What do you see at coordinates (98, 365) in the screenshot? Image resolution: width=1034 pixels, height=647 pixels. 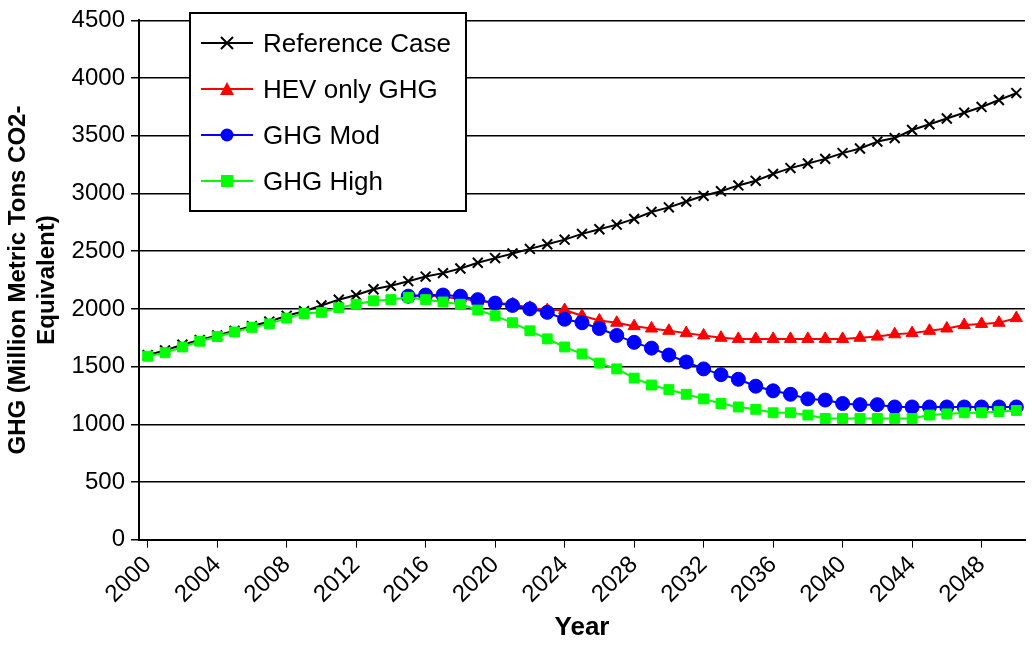 I see `y-tick-label: 1500` at bounding box center [98, 365].